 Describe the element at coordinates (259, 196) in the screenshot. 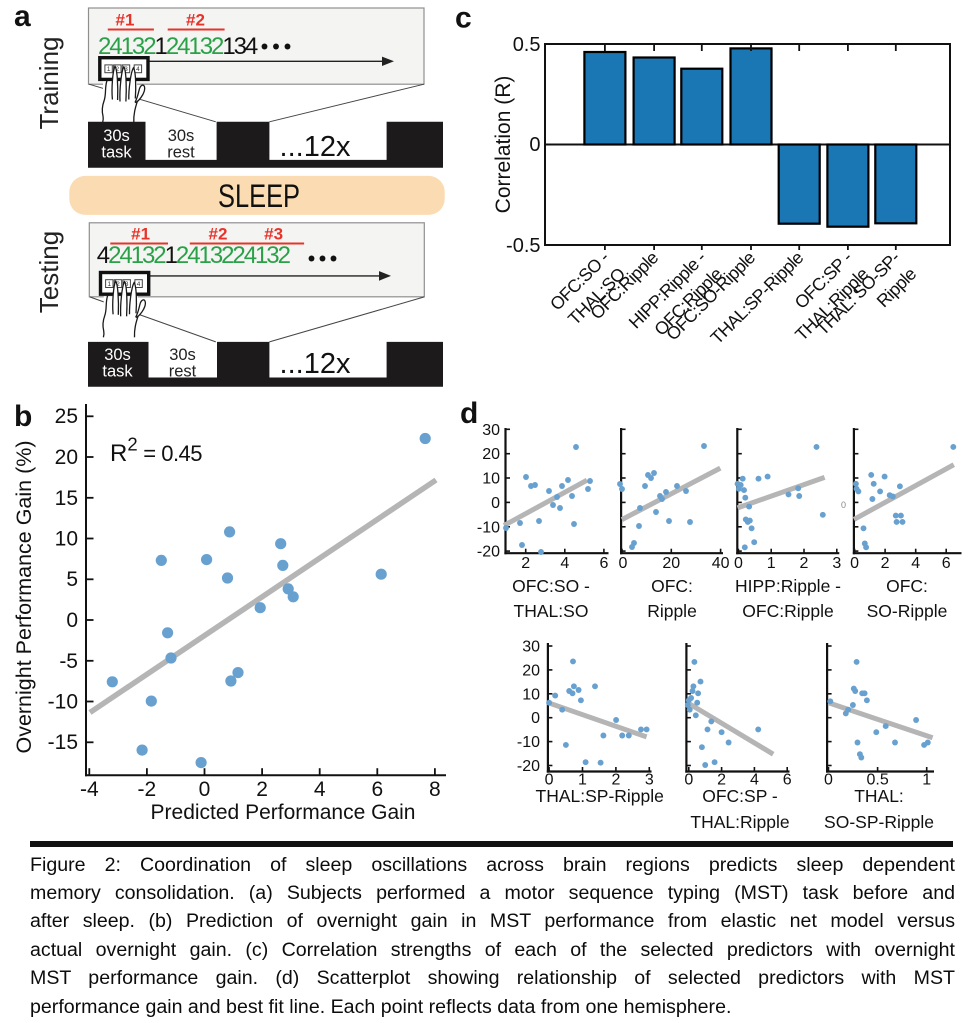

I see `svg-text: SLEEP` at that location.